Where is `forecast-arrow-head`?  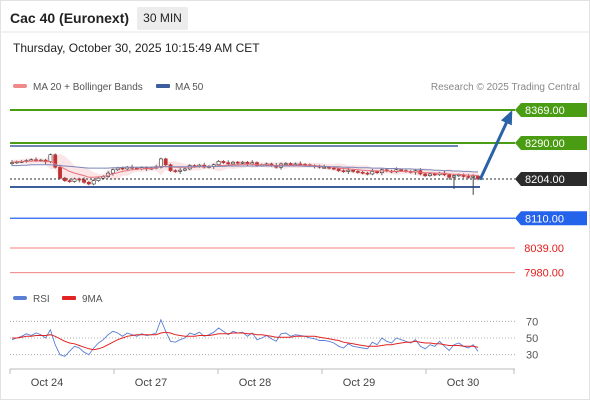 forecast-arrow-head is located at coordinates (506, 118).